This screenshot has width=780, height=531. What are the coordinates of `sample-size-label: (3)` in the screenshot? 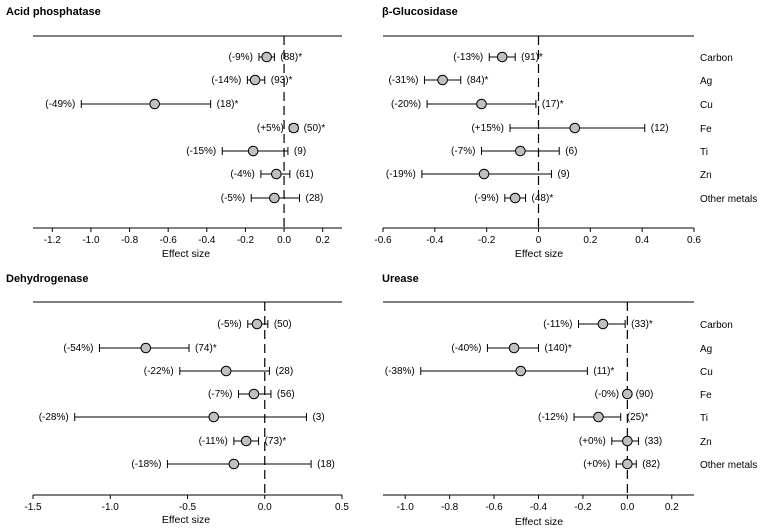 It's located at (318, 417).